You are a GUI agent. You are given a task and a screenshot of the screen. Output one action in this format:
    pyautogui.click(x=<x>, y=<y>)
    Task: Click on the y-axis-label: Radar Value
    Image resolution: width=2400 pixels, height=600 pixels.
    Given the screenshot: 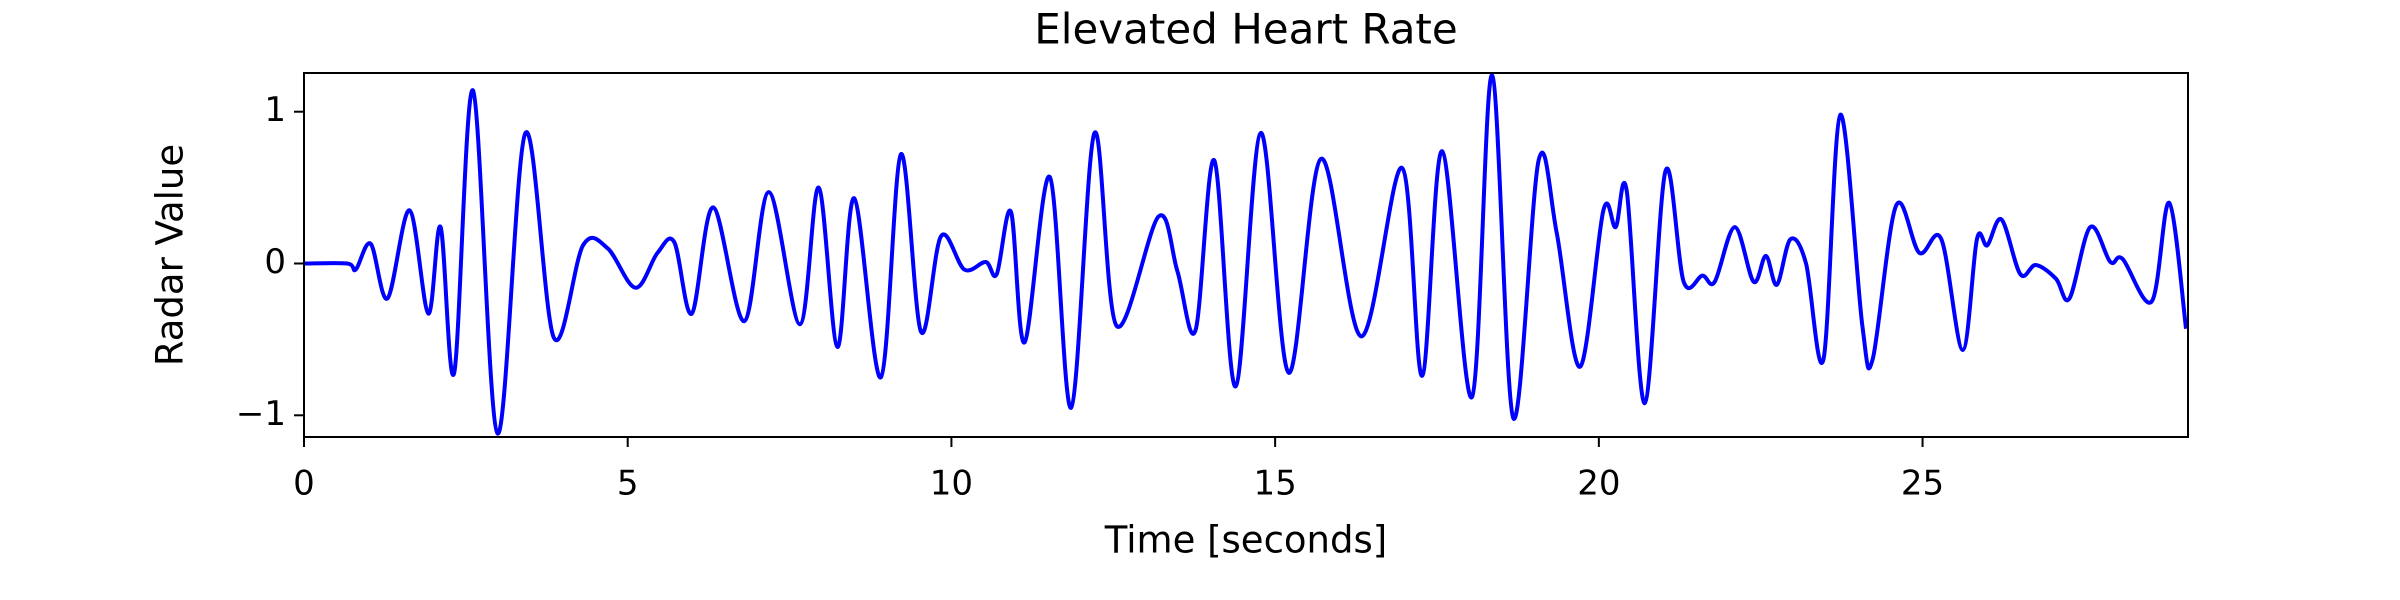 What is the action you would take?
    pyautogui.click(x=170, y=255)
    